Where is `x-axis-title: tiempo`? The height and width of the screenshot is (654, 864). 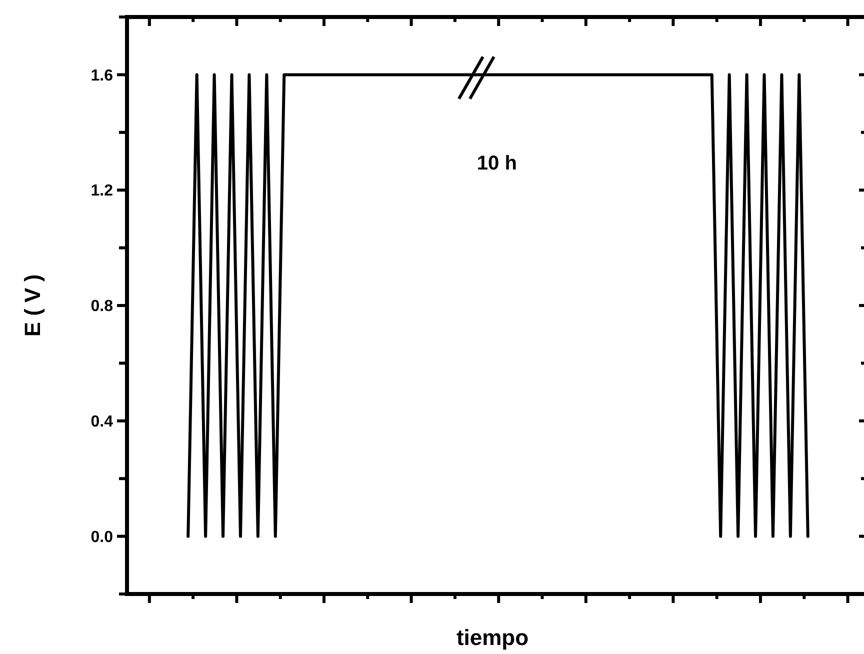 x-axis-title: tiempo is located at coordinates (492, 637).